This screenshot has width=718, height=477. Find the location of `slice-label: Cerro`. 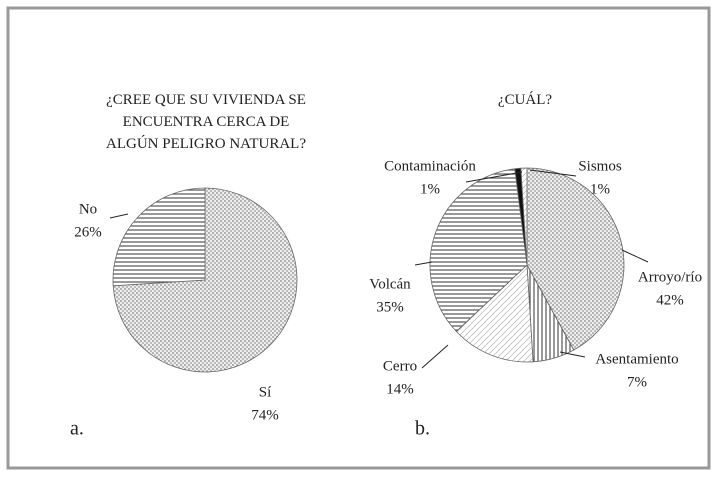

slice-label: Cerro is located at coordinates (400, 366).